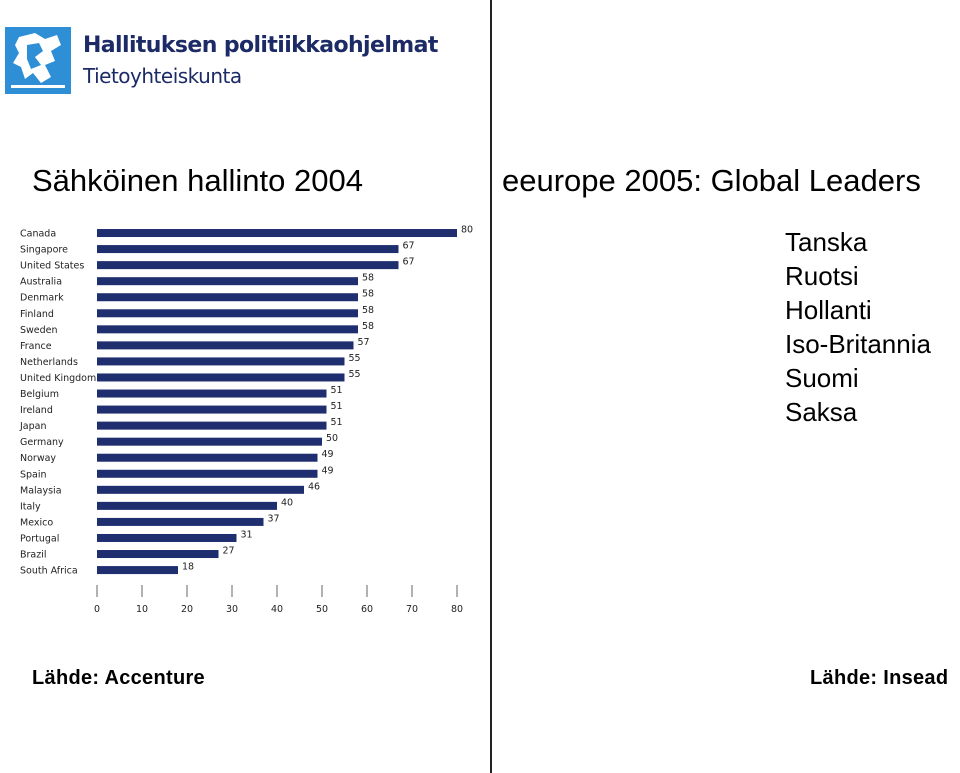  Describe the element at coordinates (247, 534) in the screenshot. I see `data-label: 31` at that location.